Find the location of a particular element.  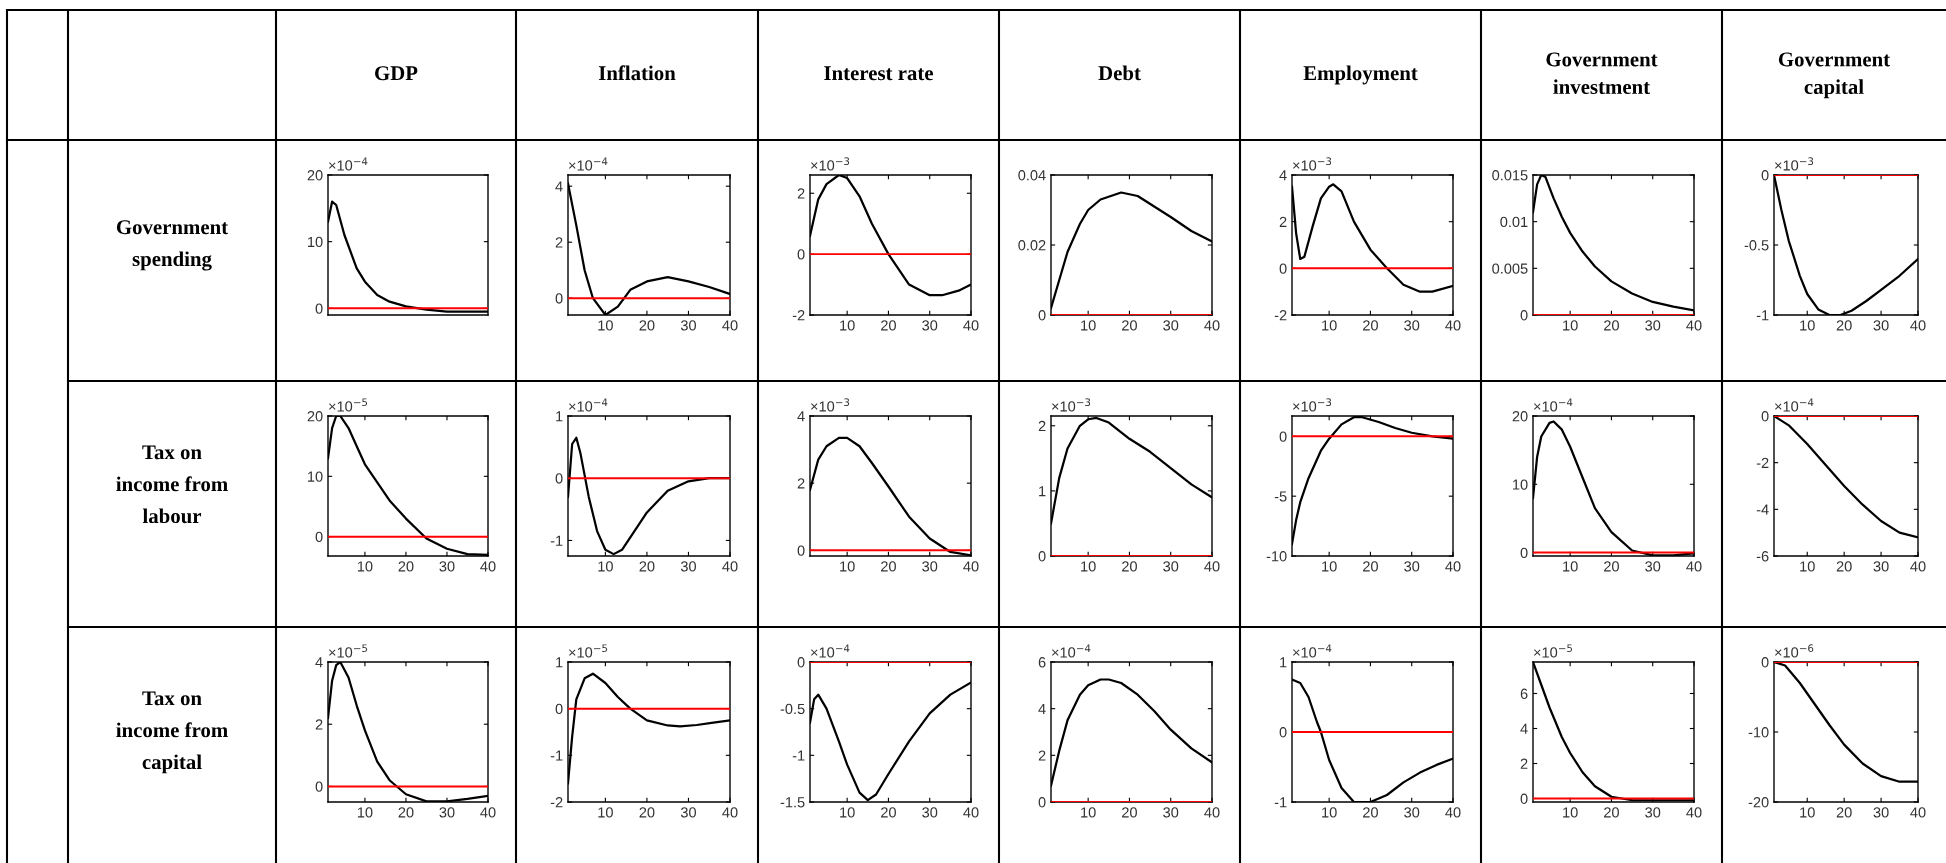

y-tick-label: 0.015 is located at coordinates (1510, 175).